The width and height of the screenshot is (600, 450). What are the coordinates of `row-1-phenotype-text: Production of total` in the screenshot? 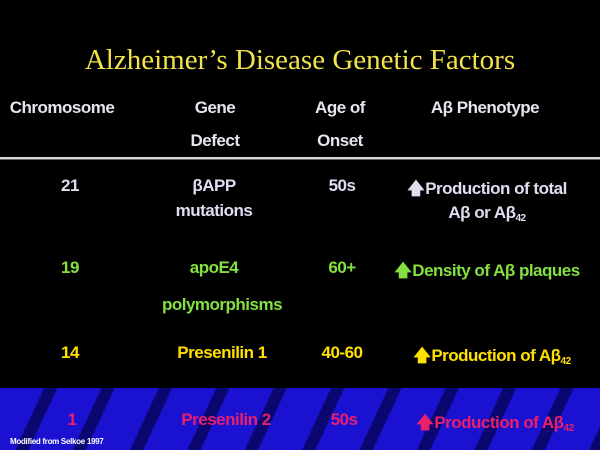 It's located at (496, 188).